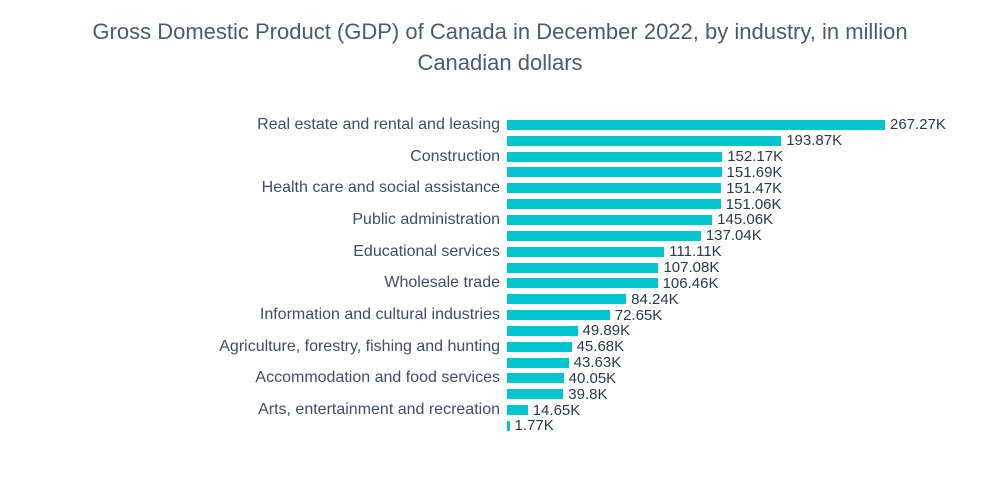 Image resolution: width=1000 pixels, height=504 pixels. Describe the element at coordinates (500, 267) in the screenshot. I see `bar-row: 107.08K` at that location.